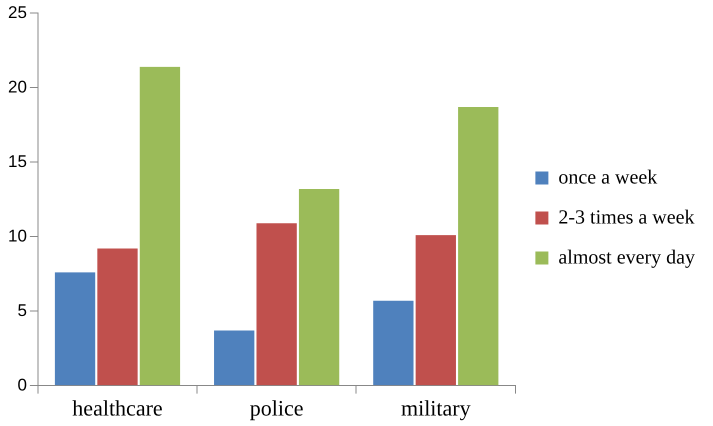 This screenshot has height=426, width=713. Describe the element at coordinates (626, 217) in the screenshot. I see `legend-label: 2-3 times a week` at that location.